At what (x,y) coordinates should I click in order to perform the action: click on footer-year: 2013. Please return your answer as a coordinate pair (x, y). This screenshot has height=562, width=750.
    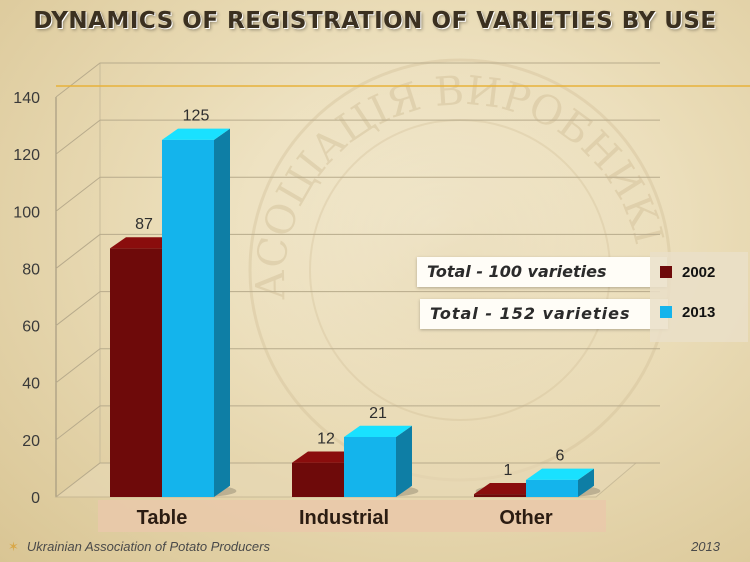
    Looking at the image, I should click on (705, 546).